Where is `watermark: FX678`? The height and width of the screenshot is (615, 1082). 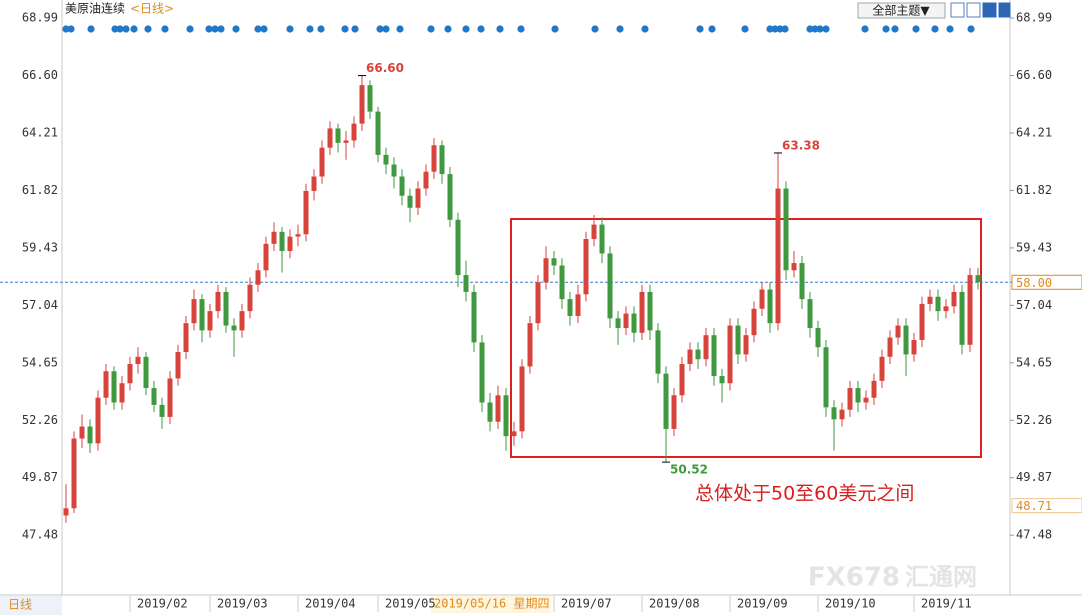 watermark: FX678 is located at coordinates (854, 578).